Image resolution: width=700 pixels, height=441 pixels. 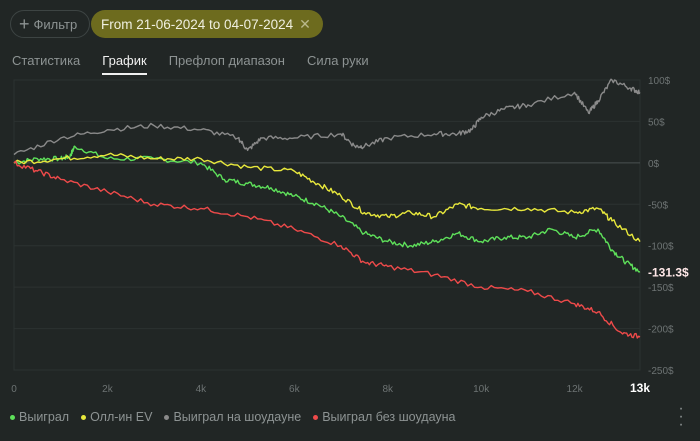 I want to click on y-tick-label: 50$, so click(x=656, y=122).